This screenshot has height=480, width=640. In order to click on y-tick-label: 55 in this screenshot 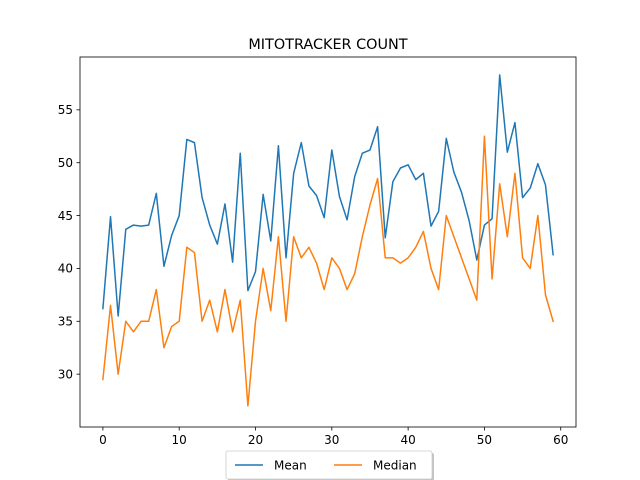, I will do `click(65, 110)`.